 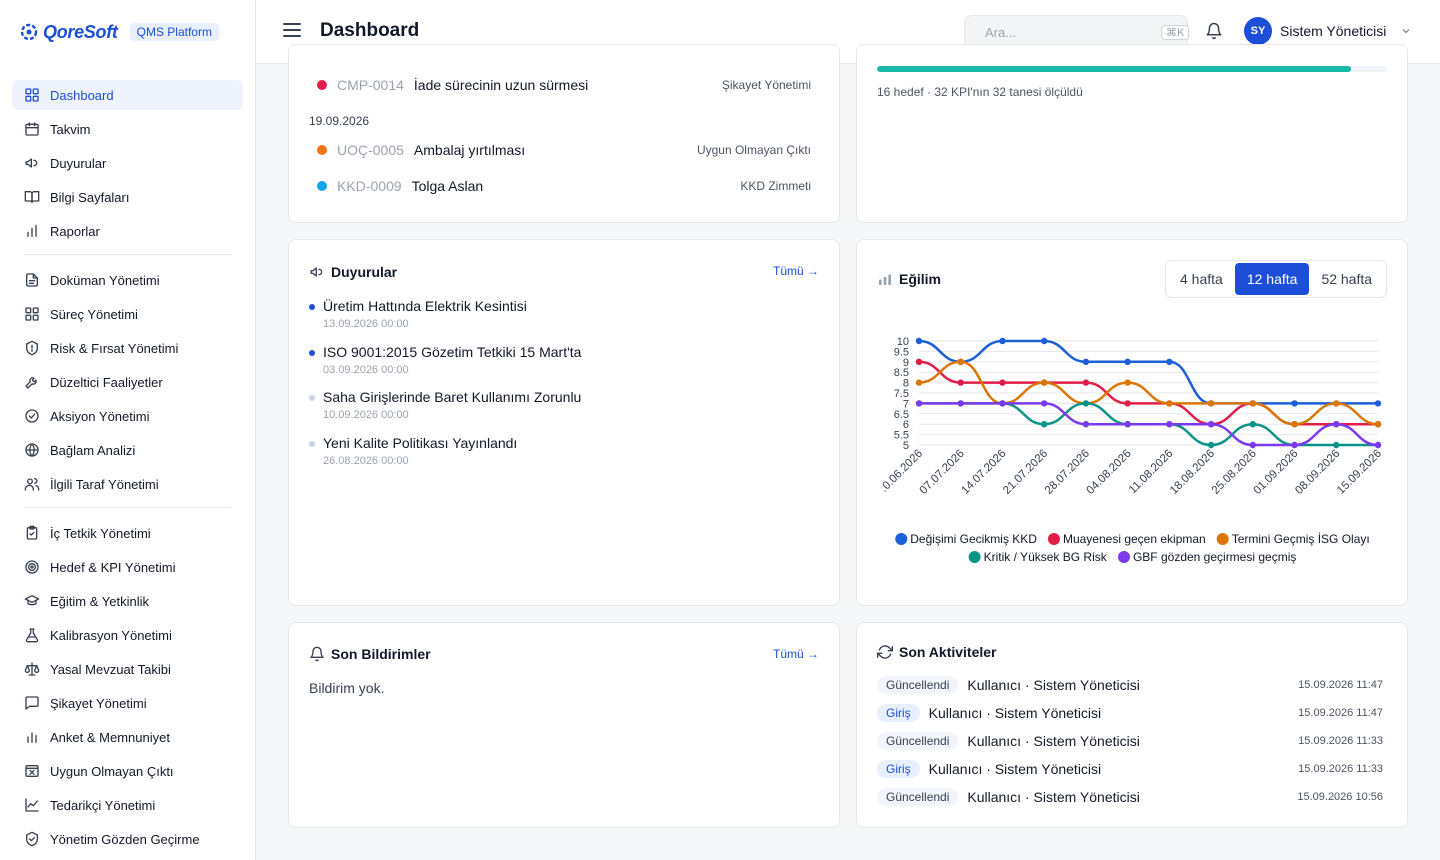 What do you see at coordinates (898, 769) in the screenshot?
I see `activity-badge: Giriş` at bounding box center [898, 769].